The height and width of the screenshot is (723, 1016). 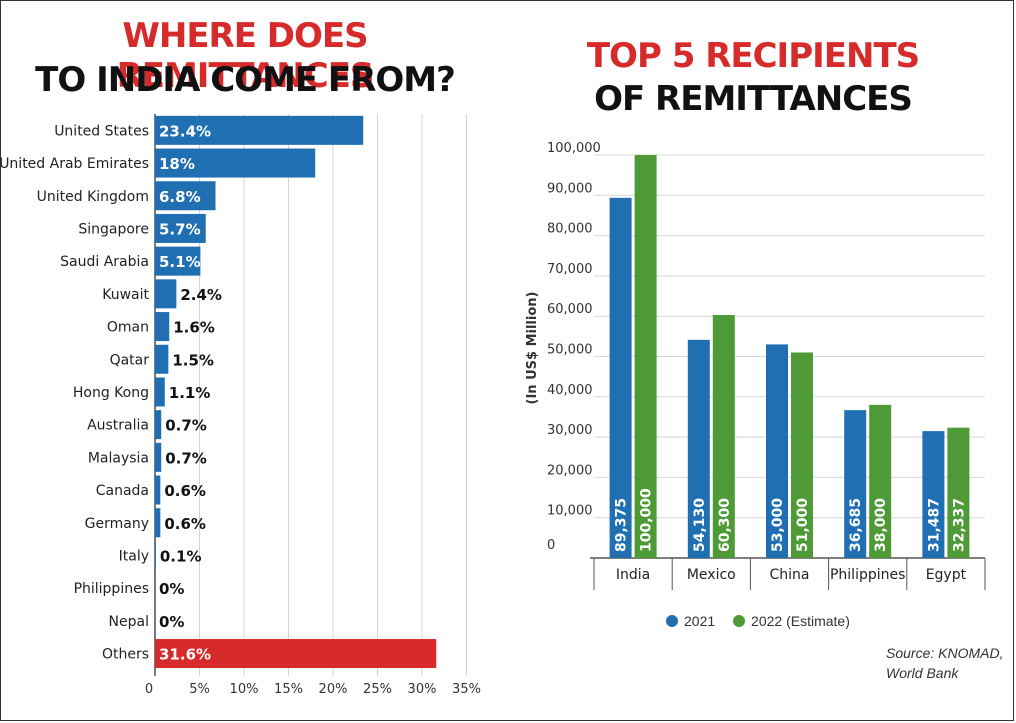 What do you see at coordinates (753, 99) in the screenshot?
I see `right-title-line2: OF REMITTANCES` at bounding box center [753, 99].